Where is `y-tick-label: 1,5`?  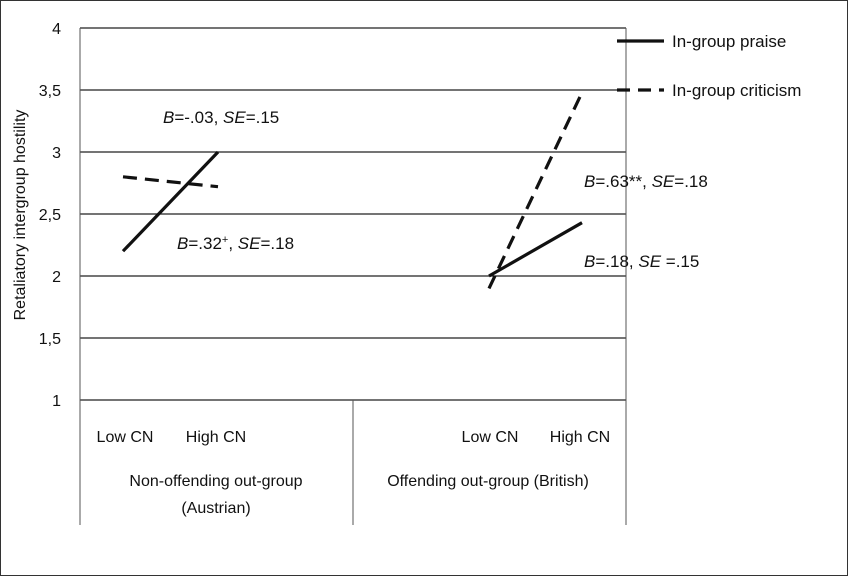 y-tick-label: 1,5 is located at coordinates (50, 339).